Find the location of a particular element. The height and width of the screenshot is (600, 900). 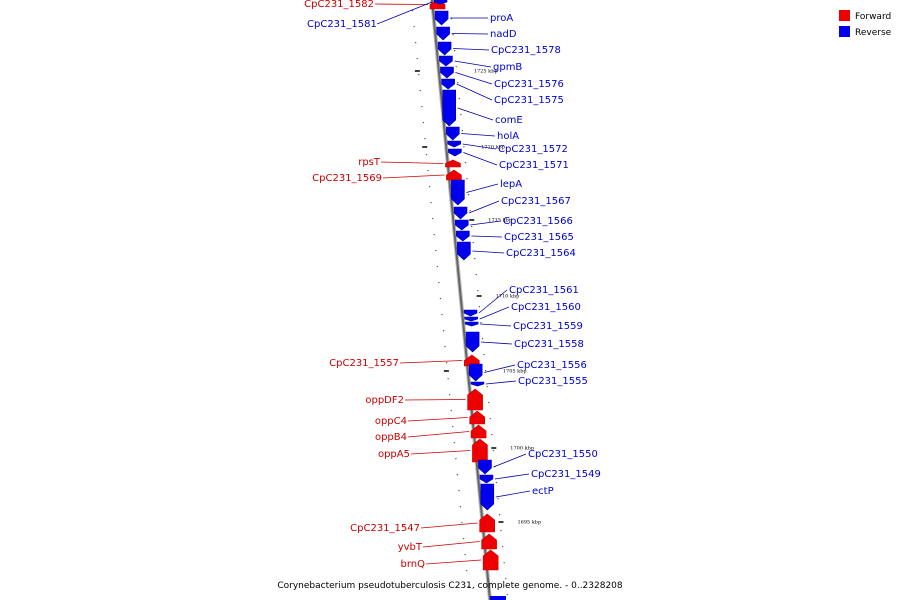

genome-backbone is located at coordinates (461, 300).